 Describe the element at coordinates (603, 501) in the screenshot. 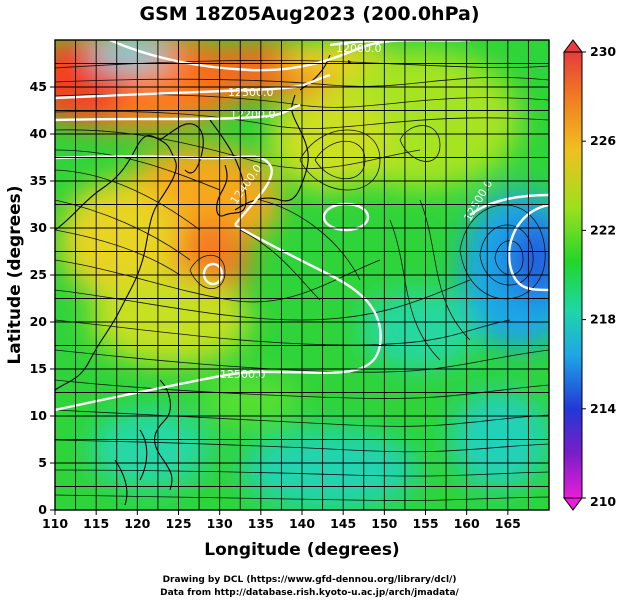

I see `colorbar-tick-label: 210` at that location.